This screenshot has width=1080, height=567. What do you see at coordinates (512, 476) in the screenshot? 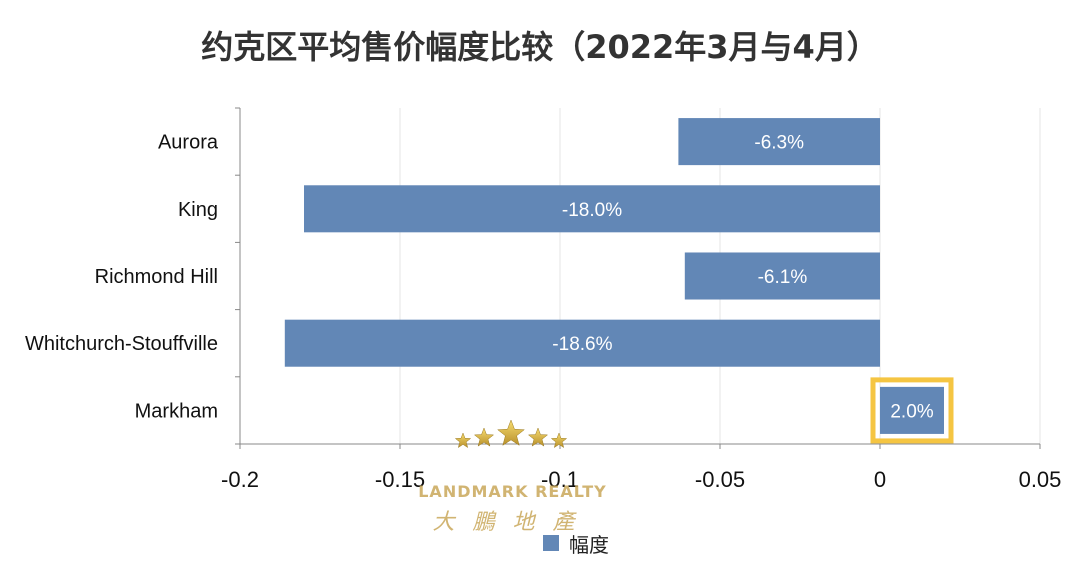
I see `landmark-realty-watermark: LANDMARK REALTY 大鵬地產` at bounding box center [512, 476].